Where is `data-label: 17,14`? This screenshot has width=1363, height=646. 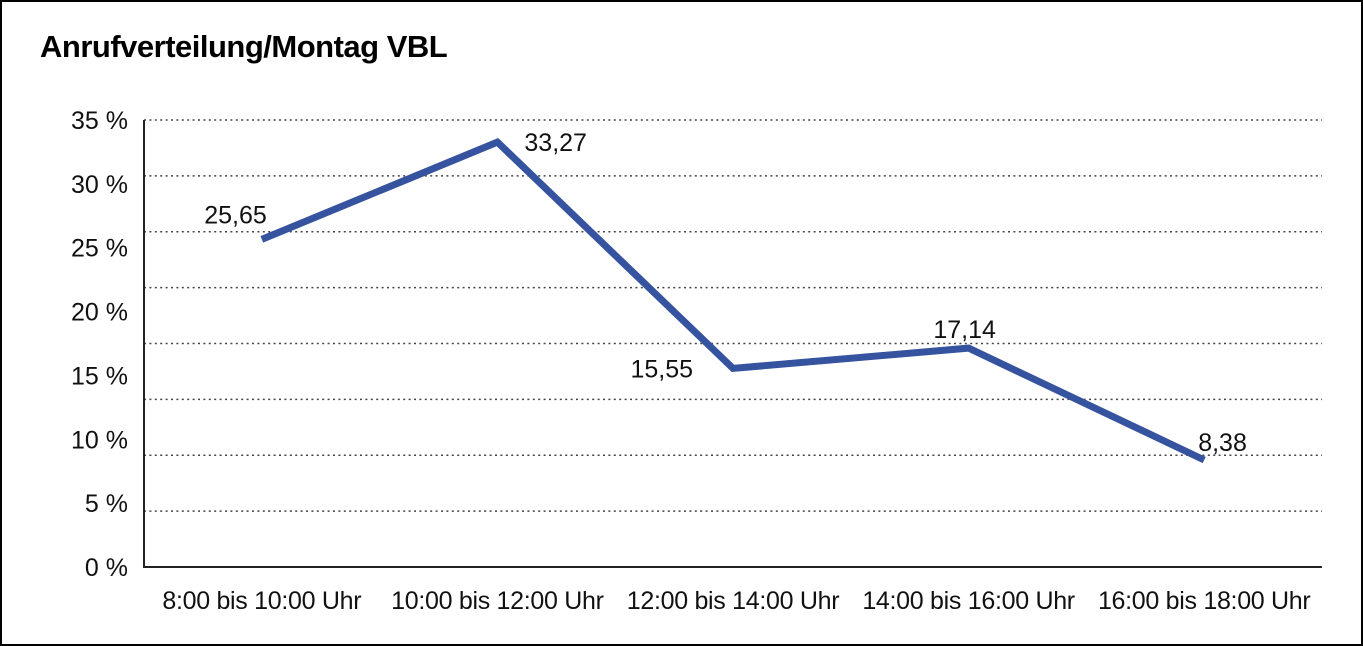
data-label: 17,14 is located at coordinates (964, 330).